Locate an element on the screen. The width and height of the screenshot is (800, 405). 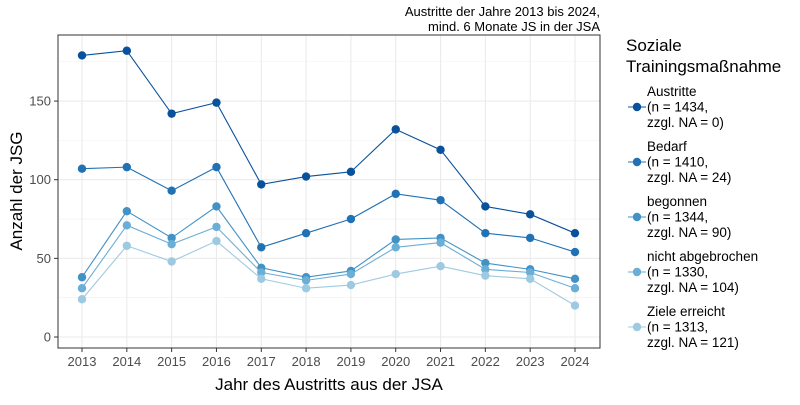
x-tick-label: 2018 is located at coordinates (306, 361).